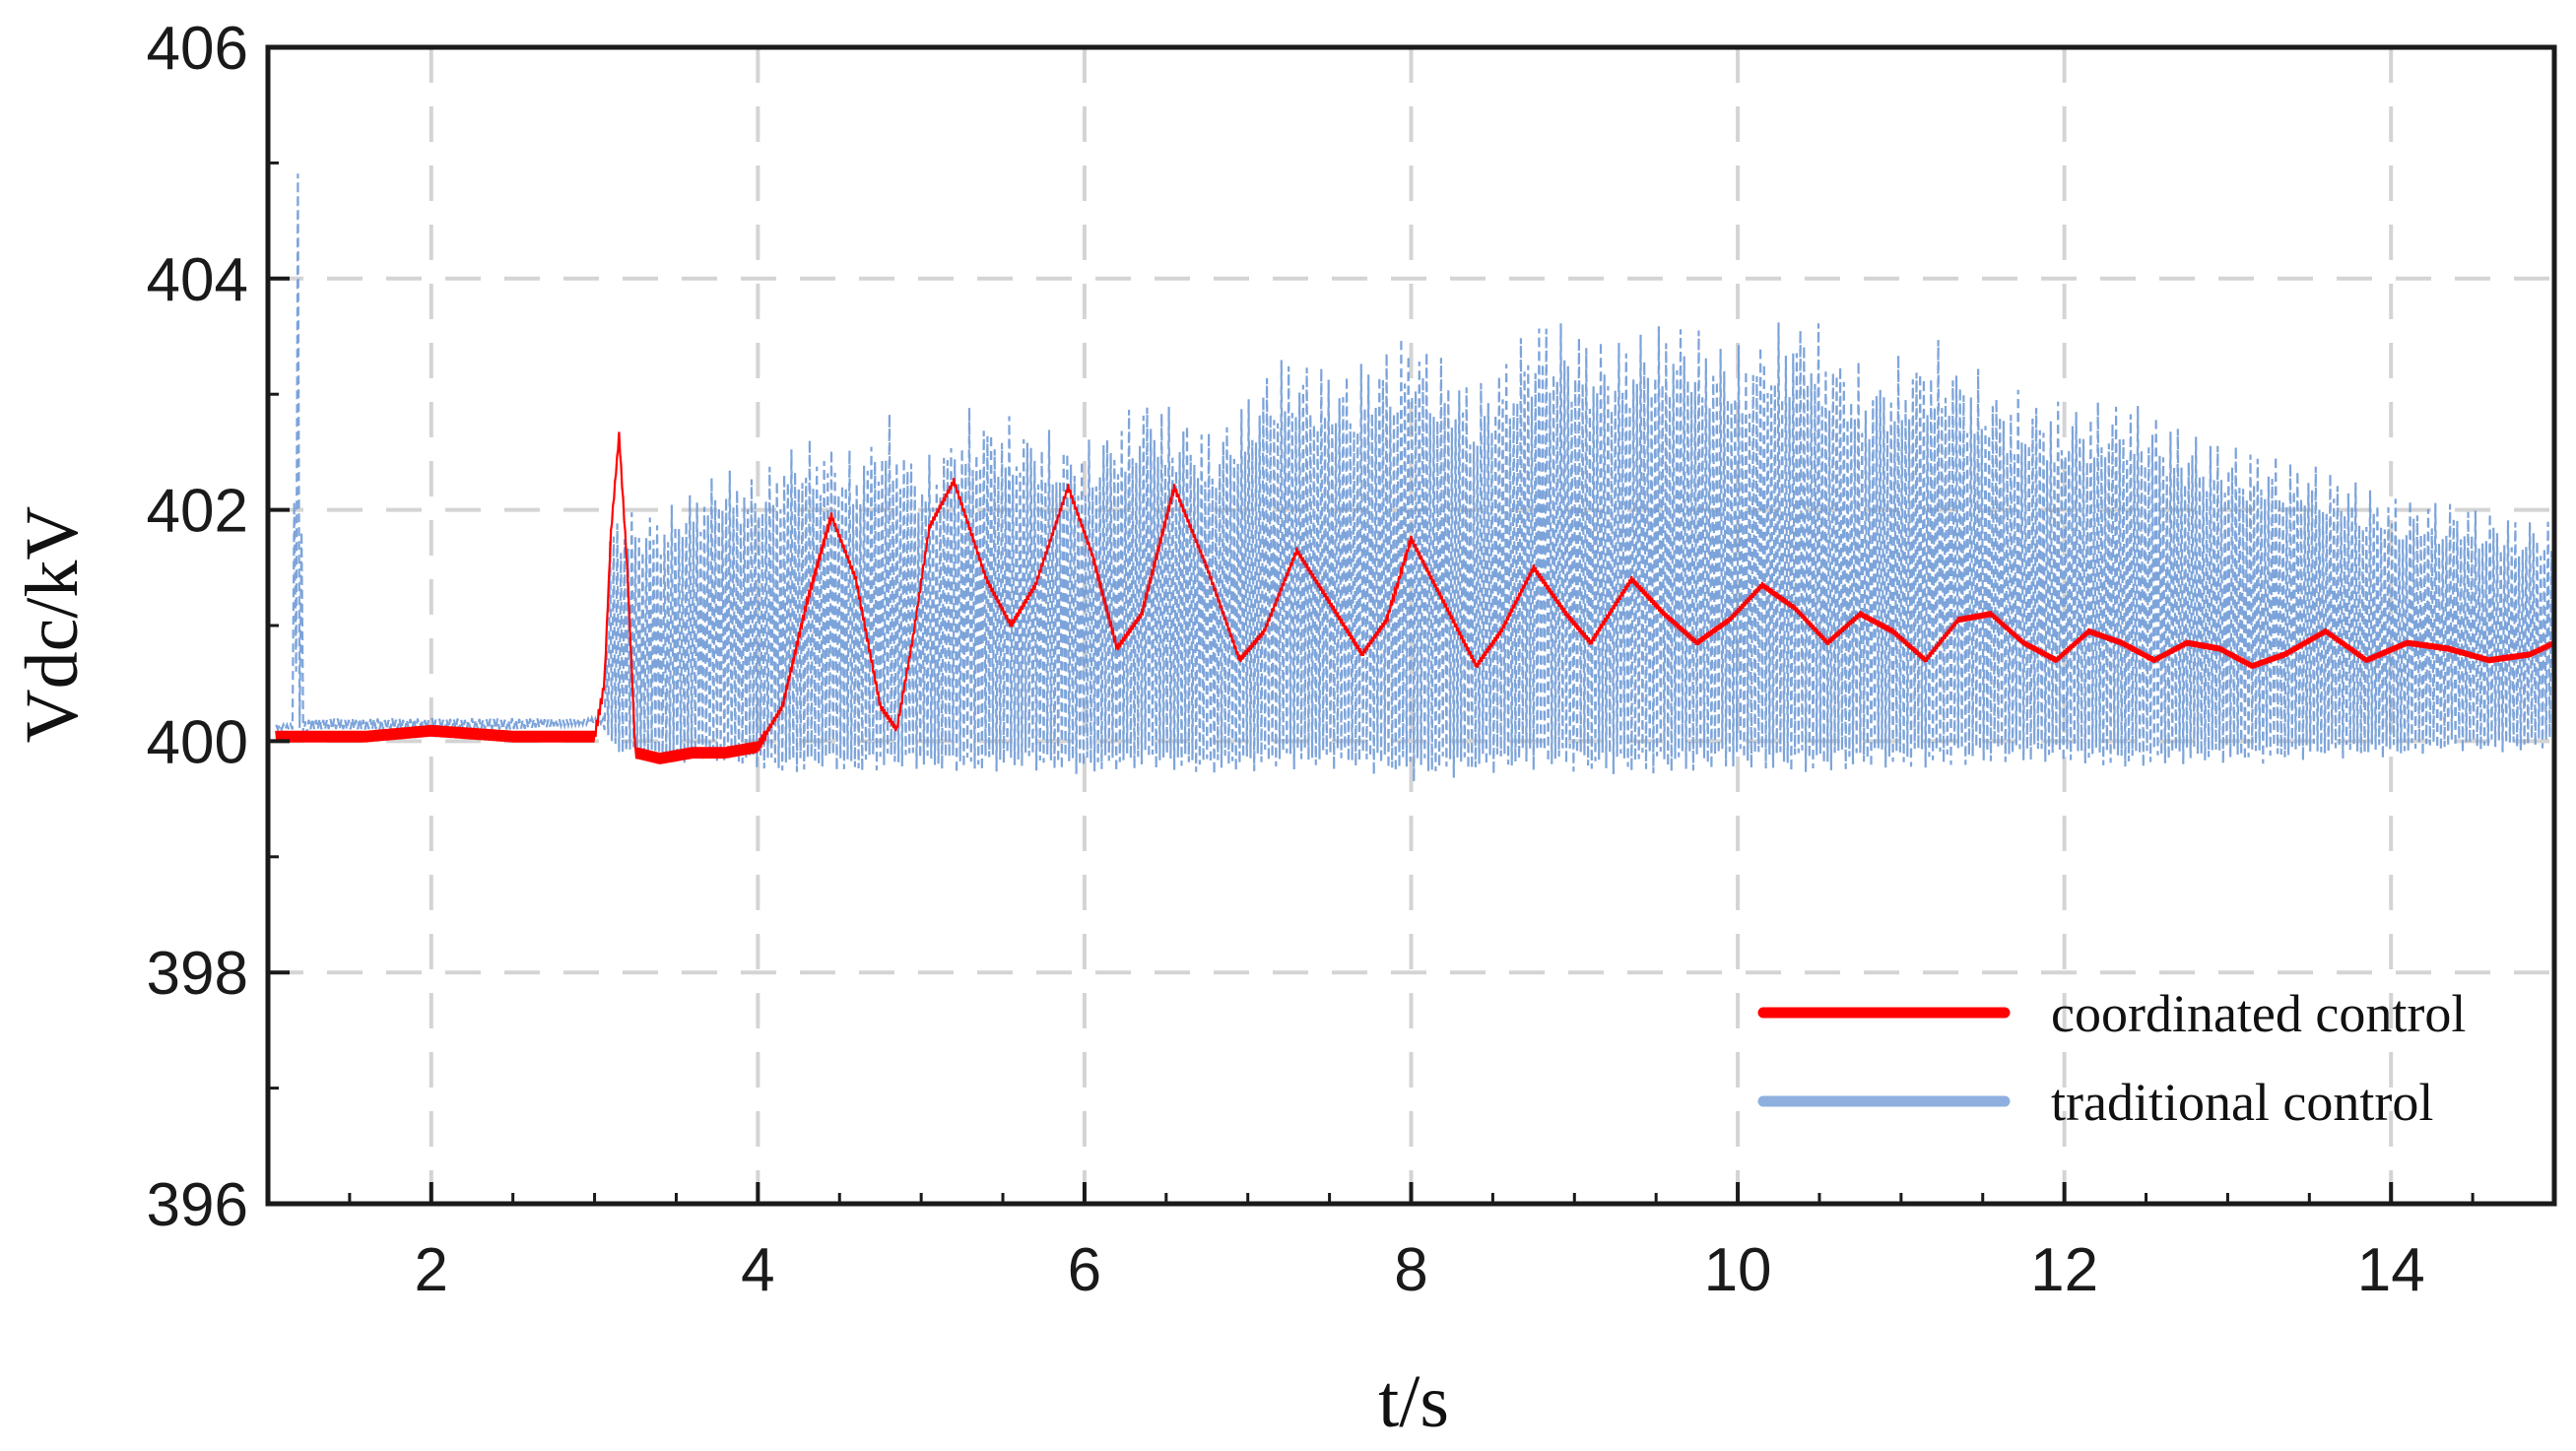 The width and height of the screenshot is (2576, 1451). What do you see at coordinates (1738, 1270) in the screenshot?
I see `x-tick-label-4: 10` at bounding box center [1738, 1270].